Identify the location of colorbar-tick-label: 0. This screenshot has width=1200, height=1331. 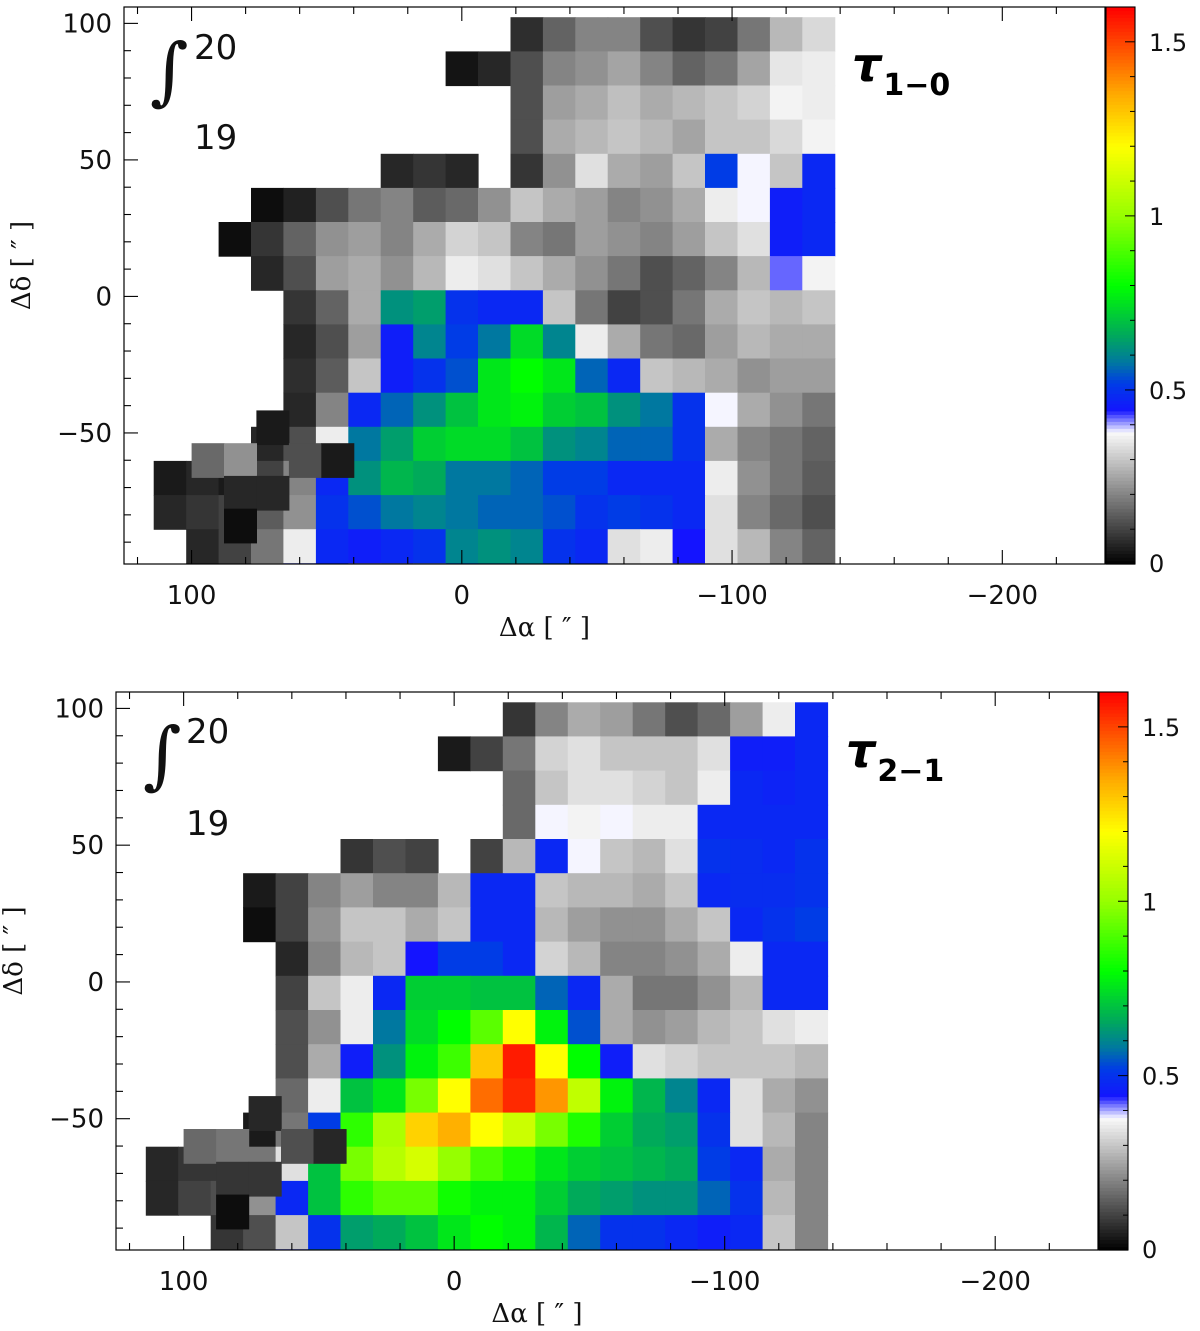
(1149, 1250).